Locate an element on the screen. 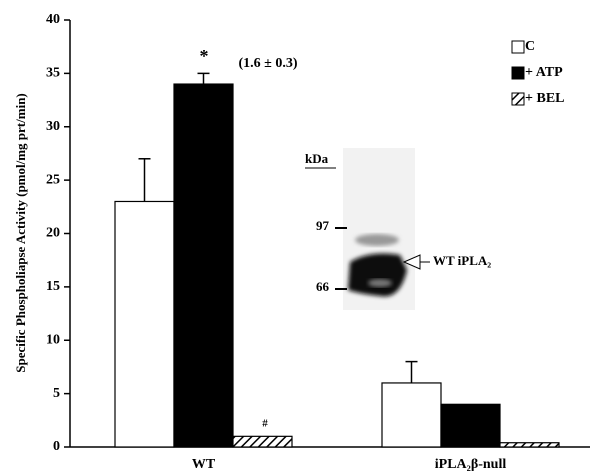 This screenshot has height=474, width=604. inset-blot is located at coordinates (367, 229).